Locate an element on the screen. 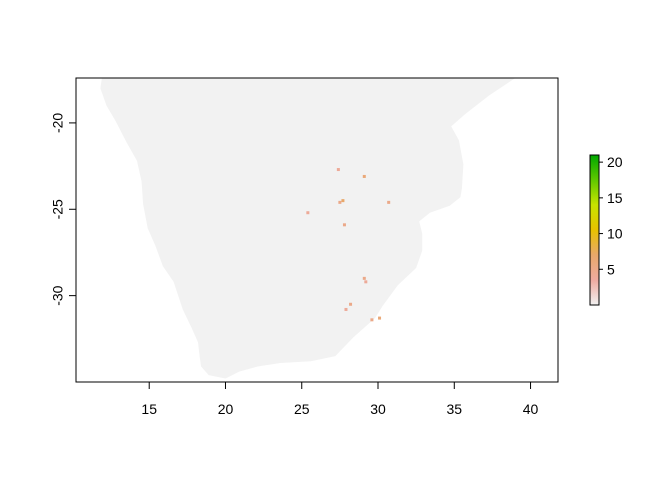 The image size is (672, 480). x-tick-label: 20 is located at coordinates (226, 409).